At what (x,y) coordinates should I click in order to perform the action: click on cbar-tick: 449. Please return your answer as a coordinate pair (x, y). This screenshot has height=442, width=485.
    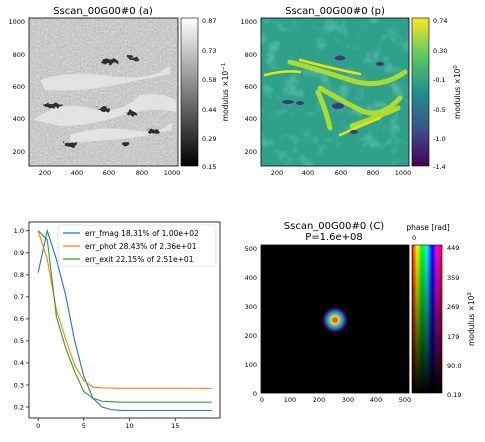
    Looking at the image, I should click on (453, 248).